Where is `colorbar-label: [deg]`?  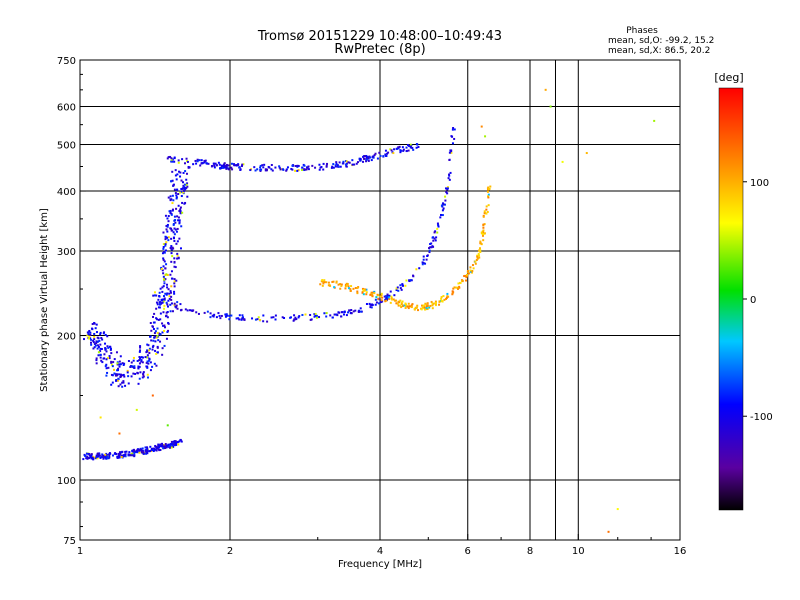
colorbar-label: [deg] is located at coordinates (728, 77).